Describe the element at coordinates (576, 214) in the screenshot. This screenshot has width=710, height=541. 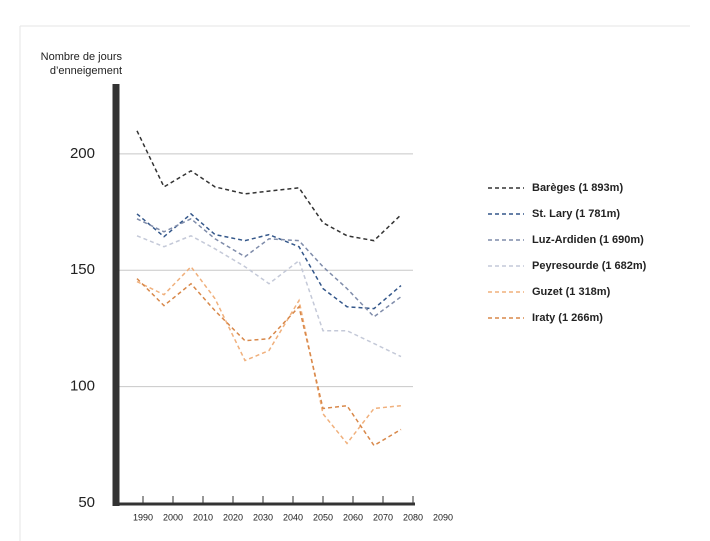
I see `legend-label: St. Lary (1 781m)` at that location.